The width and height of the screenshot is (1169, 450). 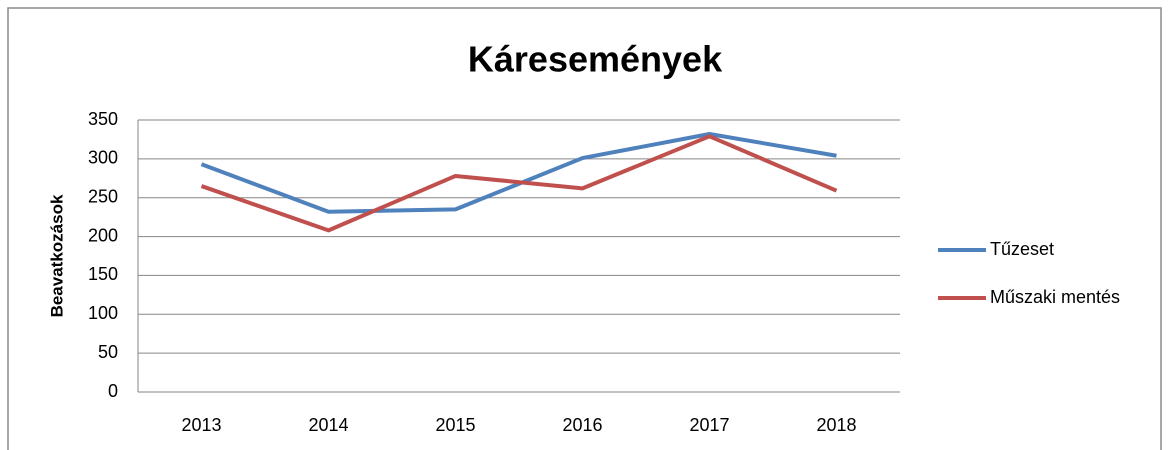 What do you see at coordinates (56, 255) in the screenshot?
I see `y-axis-label: Beavatkozások` at bounding box center [56, 255].